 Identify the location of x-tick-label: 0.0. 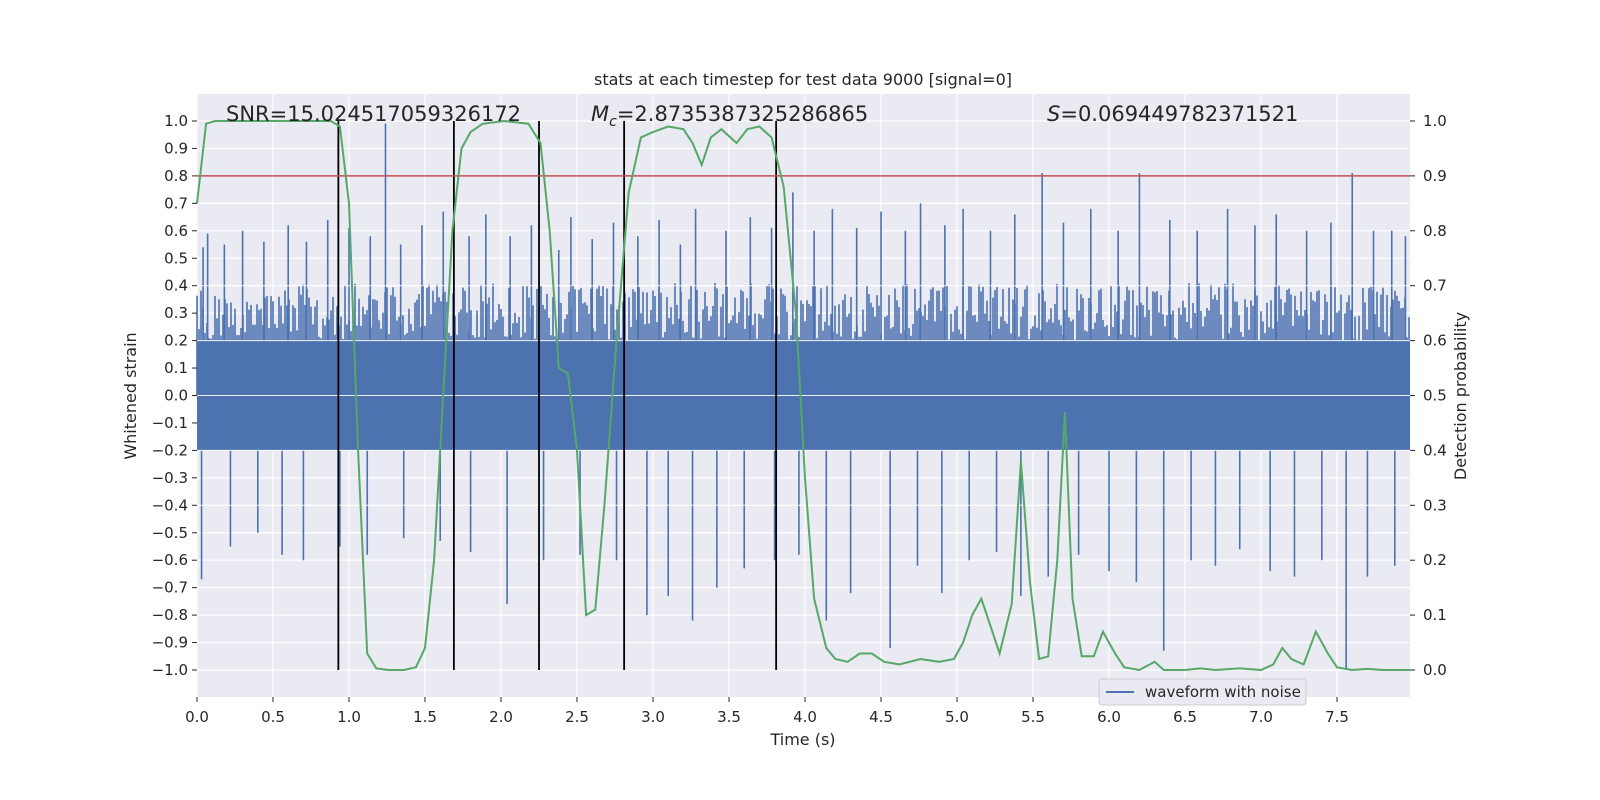
(197, 717).